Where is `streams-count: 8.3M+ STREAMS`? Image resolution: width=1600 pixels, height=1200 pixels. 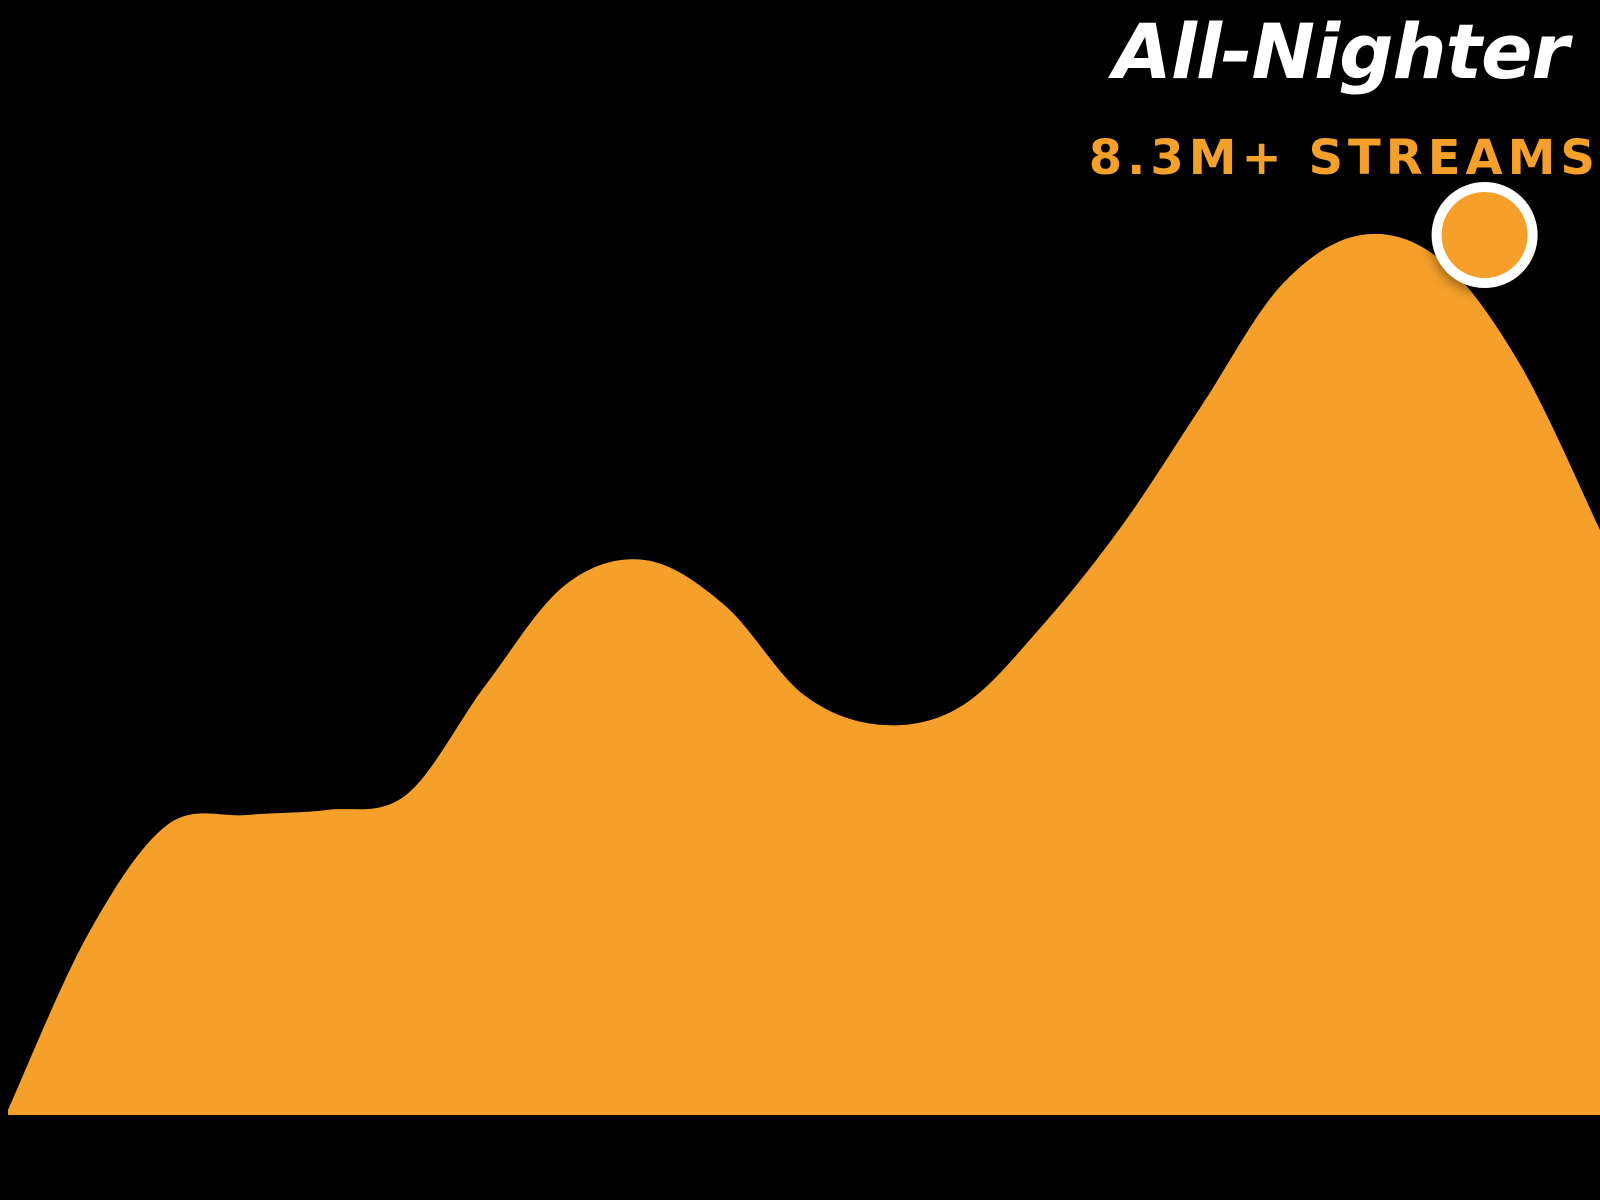
streams-count: 8.3M+ STREAMS is located at coordinates (1344, 158).